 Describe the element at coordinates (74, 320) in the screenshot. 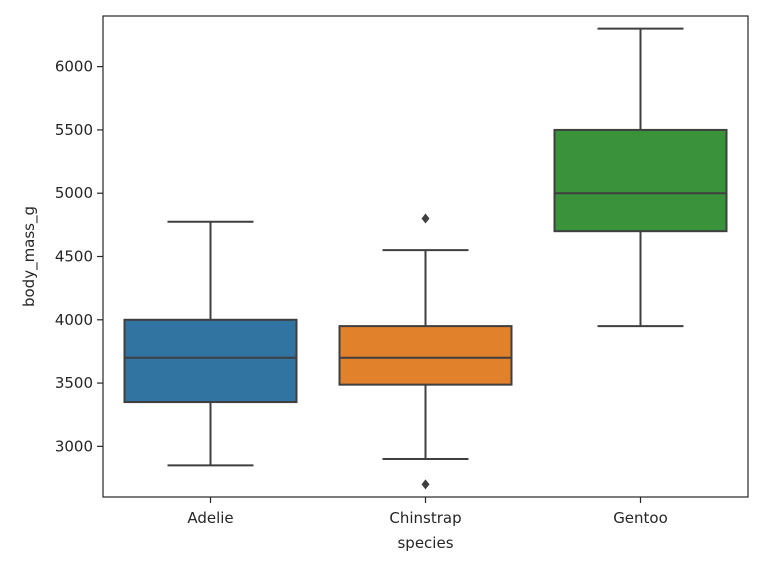

I see `y-tick-label: 4000` at that location.